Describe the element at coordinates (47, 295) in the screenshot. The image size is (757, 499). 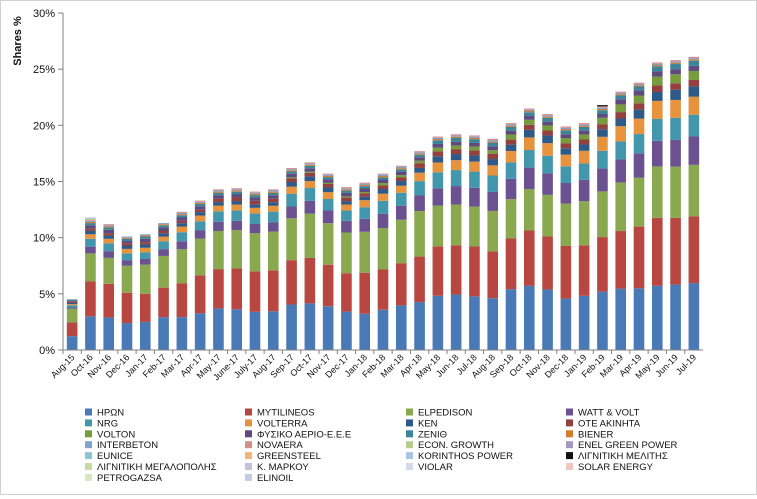
I see `y-tick-label: 5%` at that location.